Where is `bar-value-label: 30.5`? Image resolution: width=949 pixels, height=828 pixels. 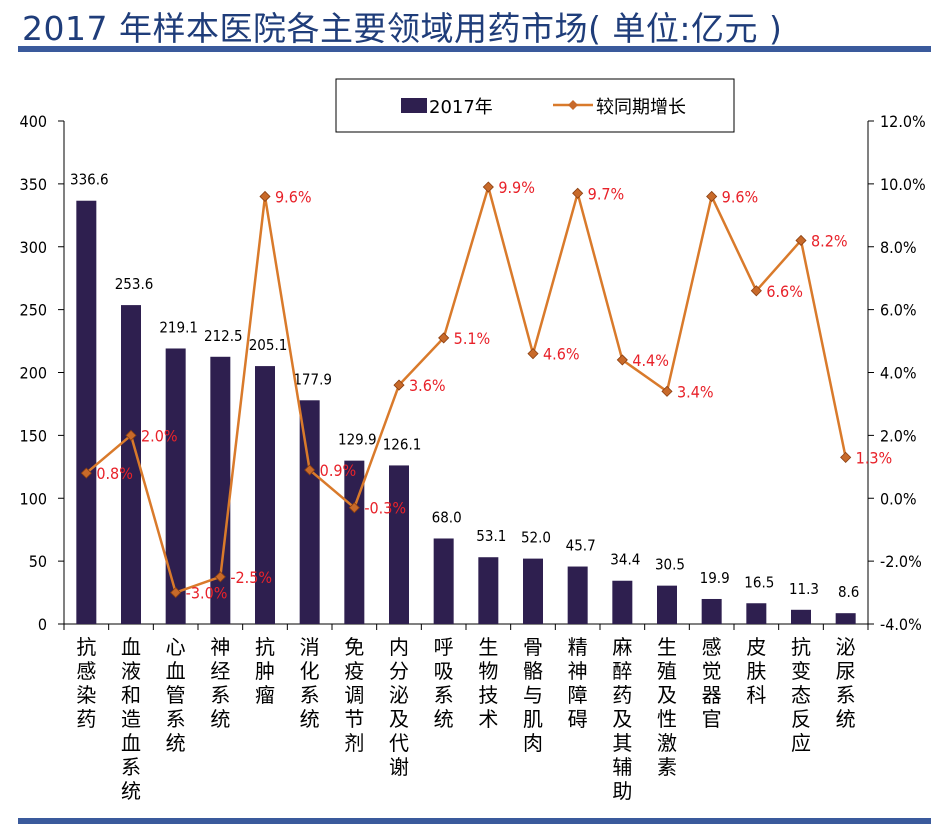 bar-value-label: 30.5 is located at coordinates (670, 565).